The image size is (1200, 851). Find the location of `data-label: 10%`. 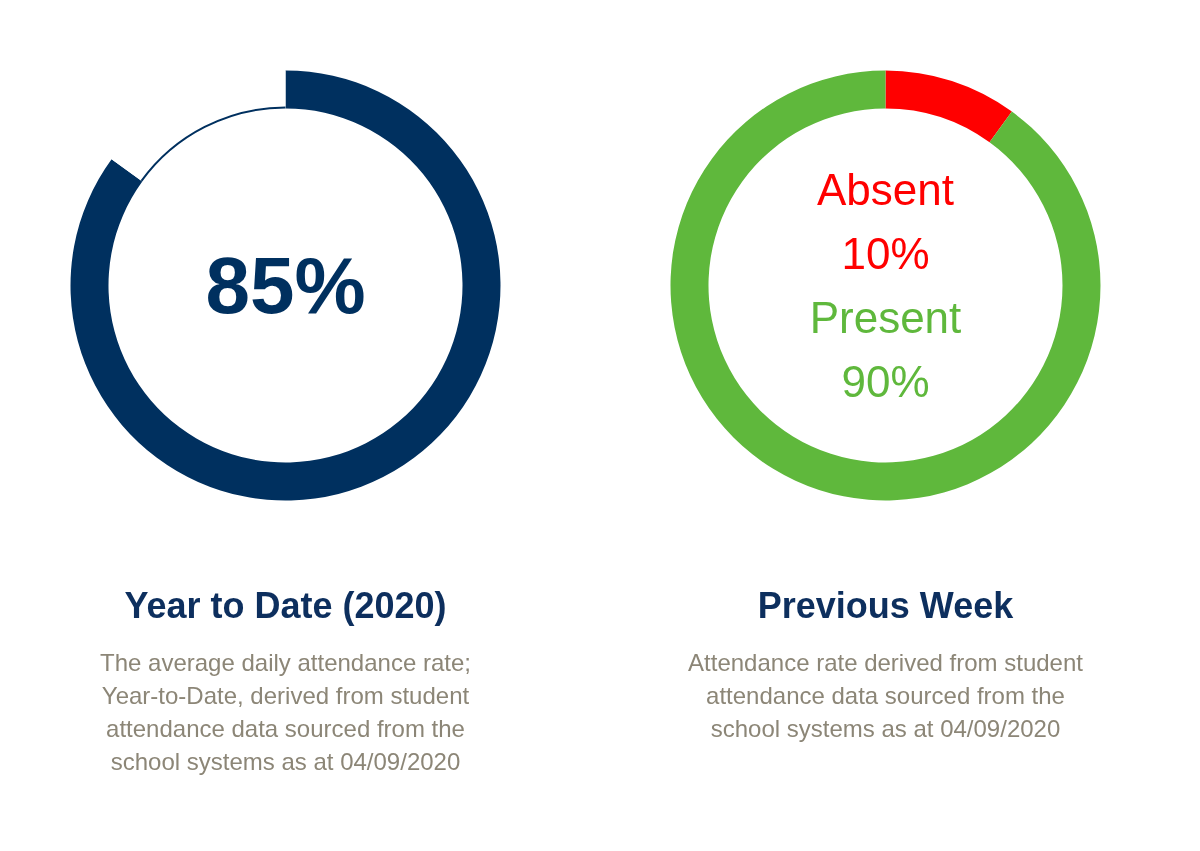

data-label: 10% is located at coordinates (885, 253).